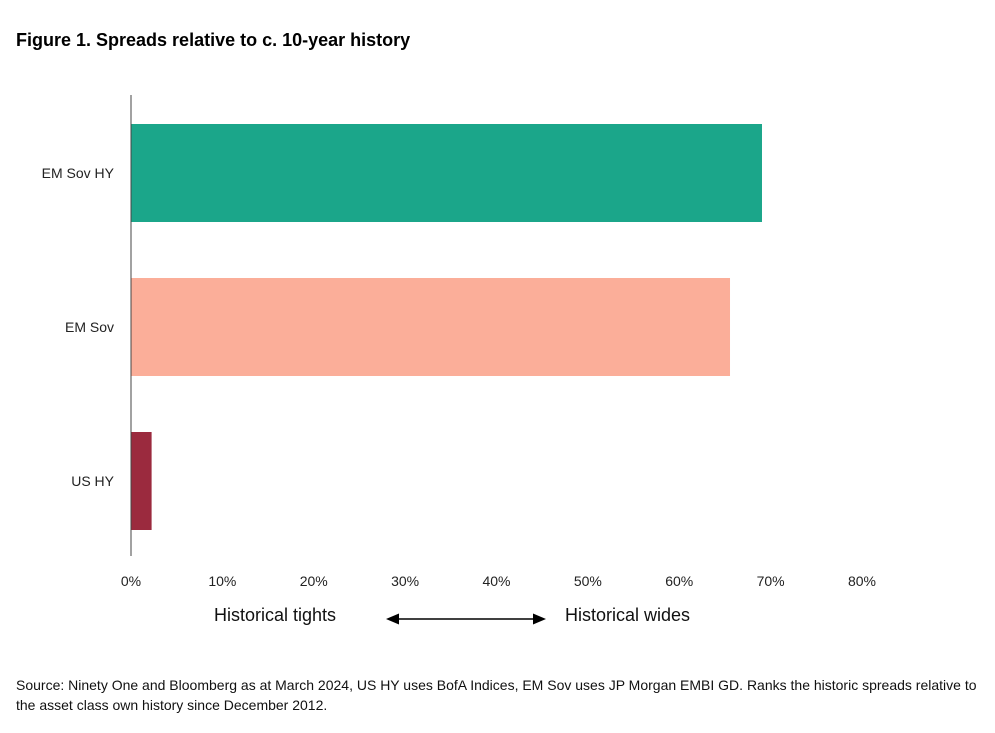 This screenshot has height=733, width=995. What do you see at coordinates (78, 173) in the screenshot?
I see `category-label: EM Sov HY` at bounding box center [78, 173].